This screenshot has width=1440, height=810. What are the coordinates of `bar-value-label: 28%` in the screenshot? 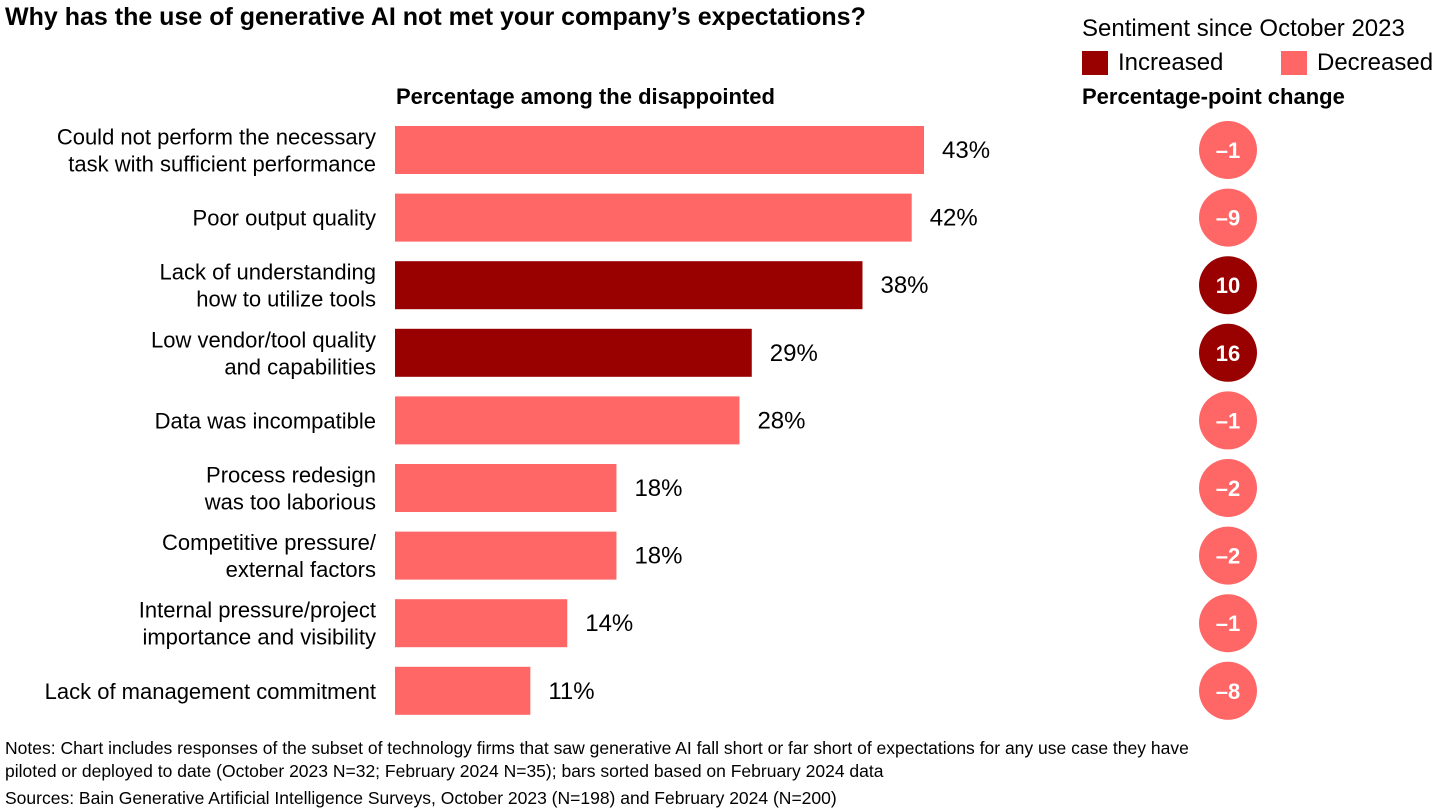 It's located at (781, 420).